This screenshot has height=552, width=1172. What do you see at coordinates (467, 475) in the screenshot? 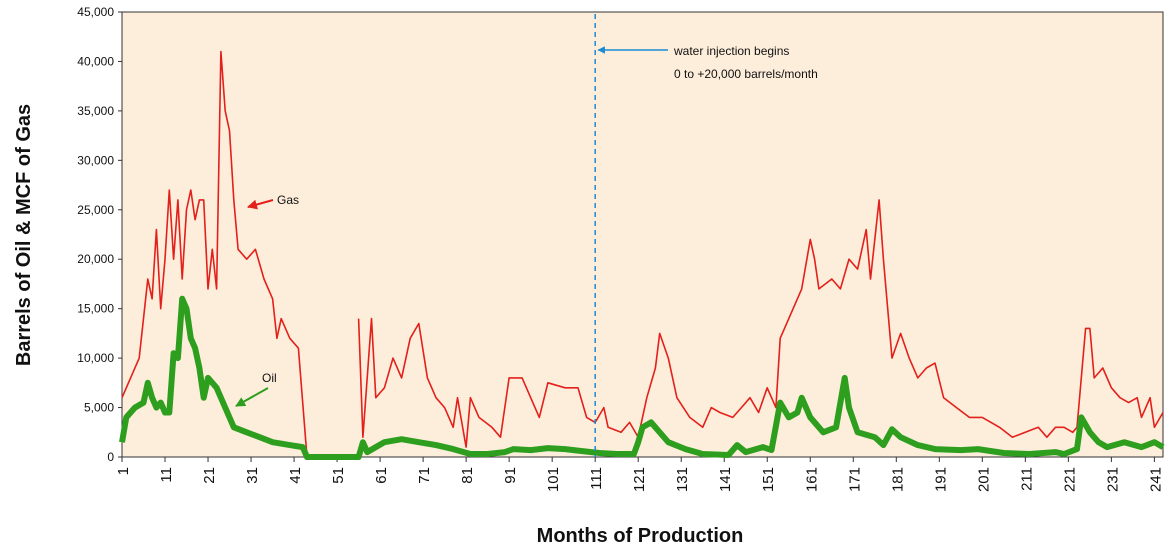
I see `x-tick-label: 81` at bounding box center [467, 475].